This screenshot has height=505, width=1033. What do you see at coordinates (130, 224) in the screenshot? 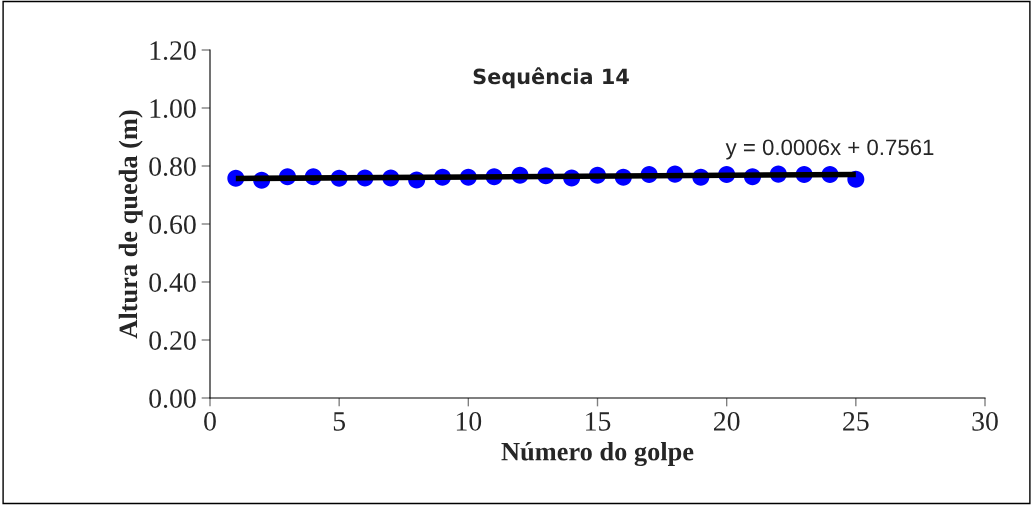
I see `y-axis-title: Altura de queda (m)` at bounding box center [130, 224].